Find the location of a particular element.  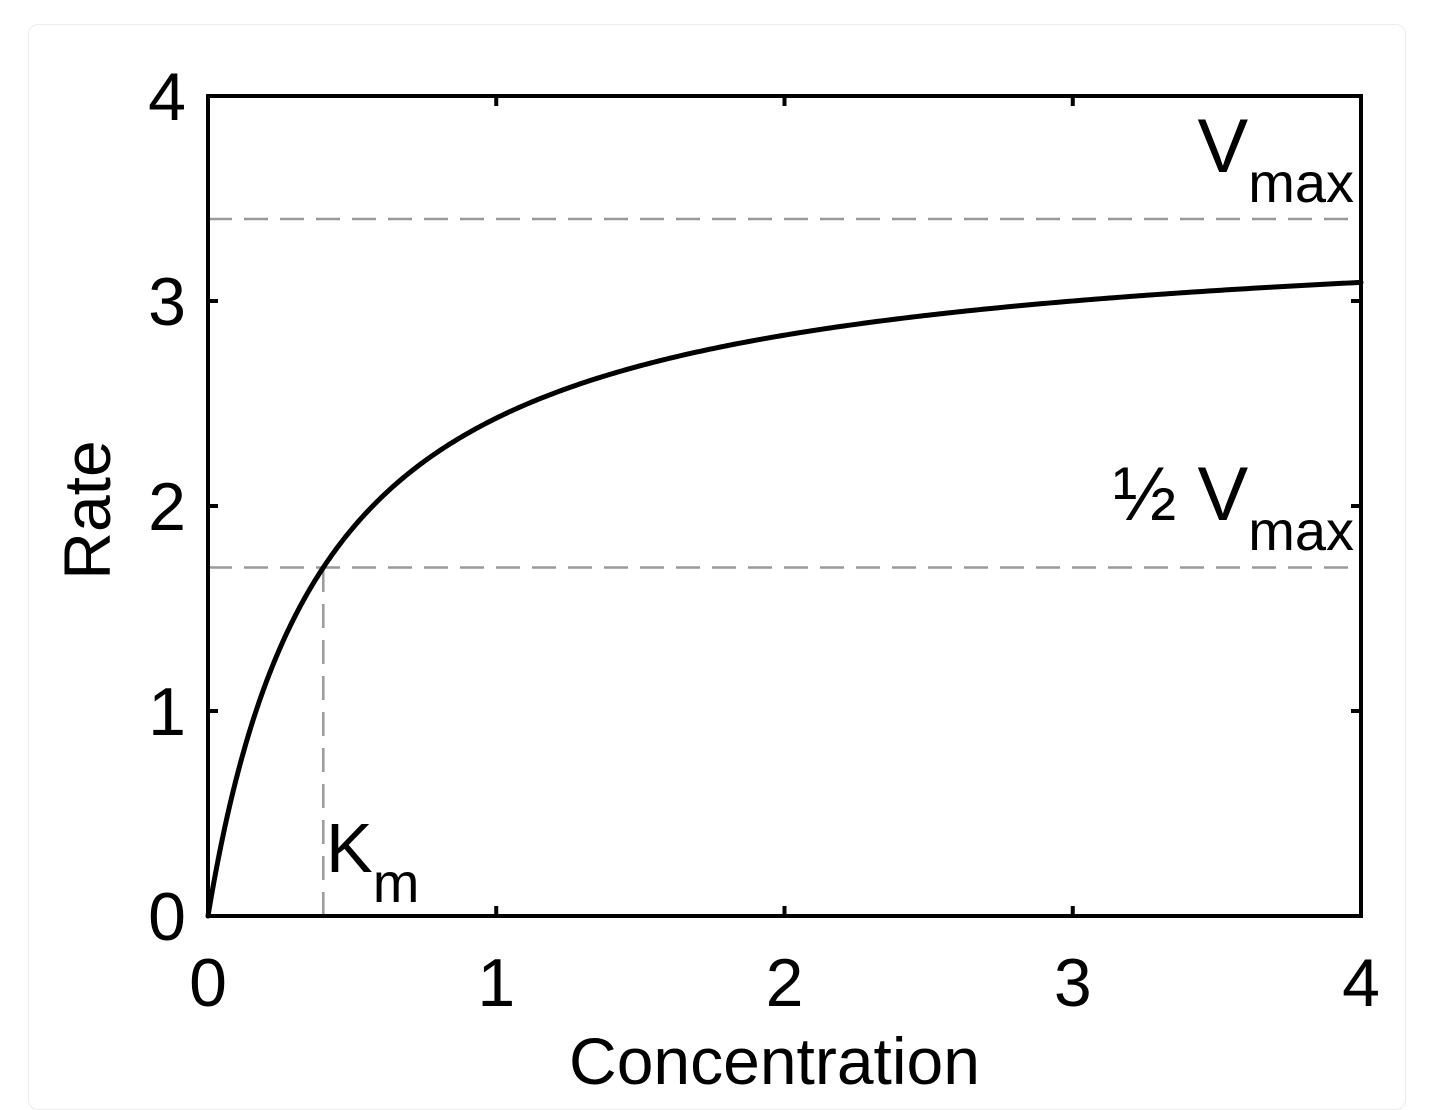

x-tick-label: 0 is located at coordinates (208, 983).